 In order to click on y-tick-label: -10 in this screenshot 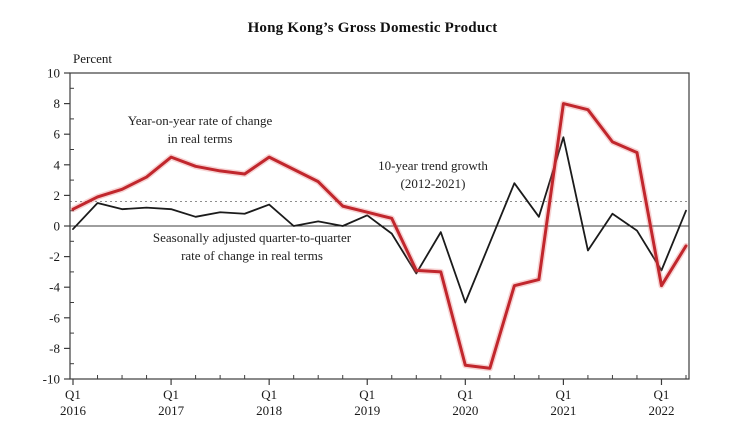, I will do `click(51, 379)`.